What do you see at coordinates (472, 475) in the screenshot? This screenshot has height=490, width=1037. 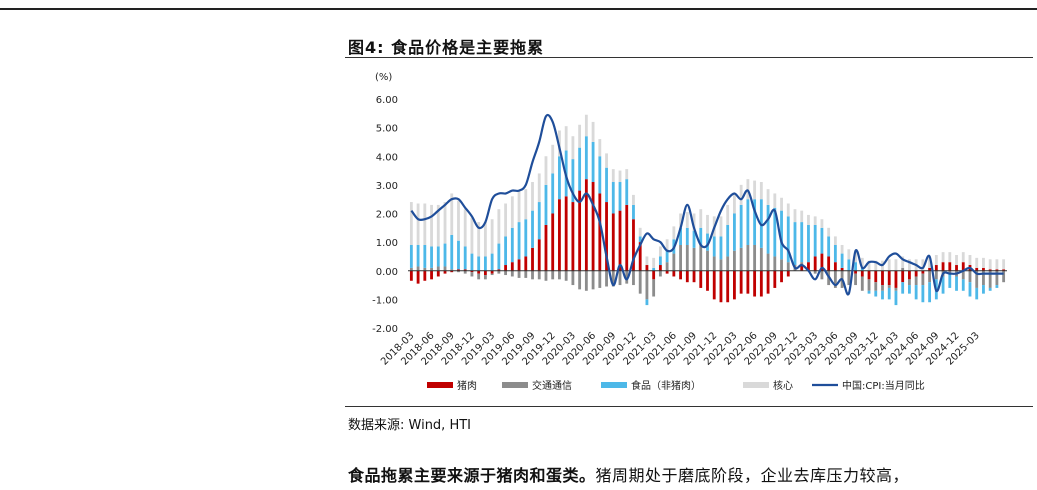 I see `body-paragraph-bold: 食品拖累主要来源于猪肉和蛋类。` at bounding box center [472, 475].